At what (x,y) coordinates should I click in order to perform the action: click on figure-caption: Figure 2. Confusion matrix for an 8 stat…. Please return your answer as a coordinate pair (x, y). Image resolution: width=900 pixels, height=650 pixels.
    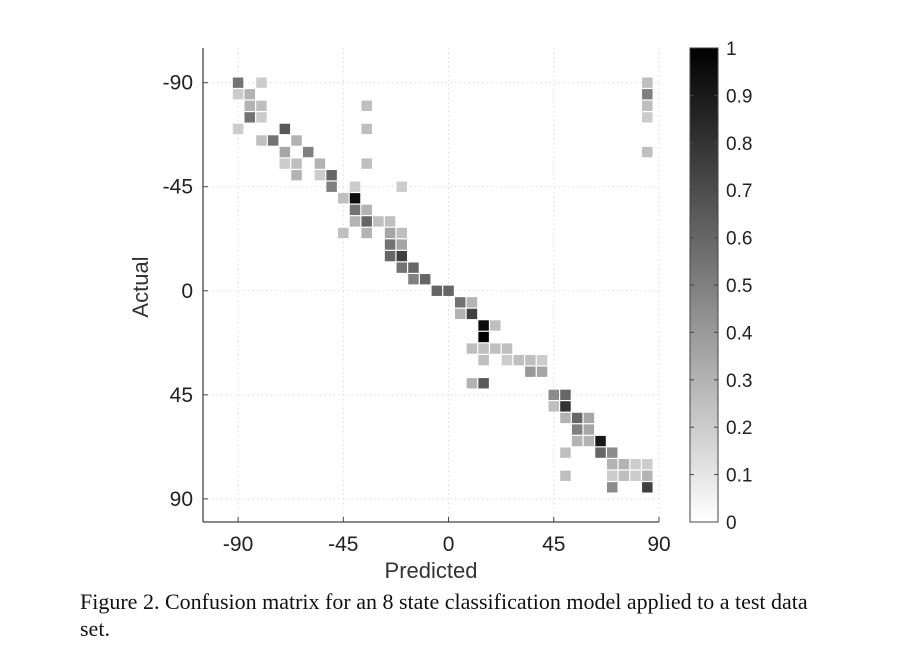
    Looking at the image, I should click on (444, 615).